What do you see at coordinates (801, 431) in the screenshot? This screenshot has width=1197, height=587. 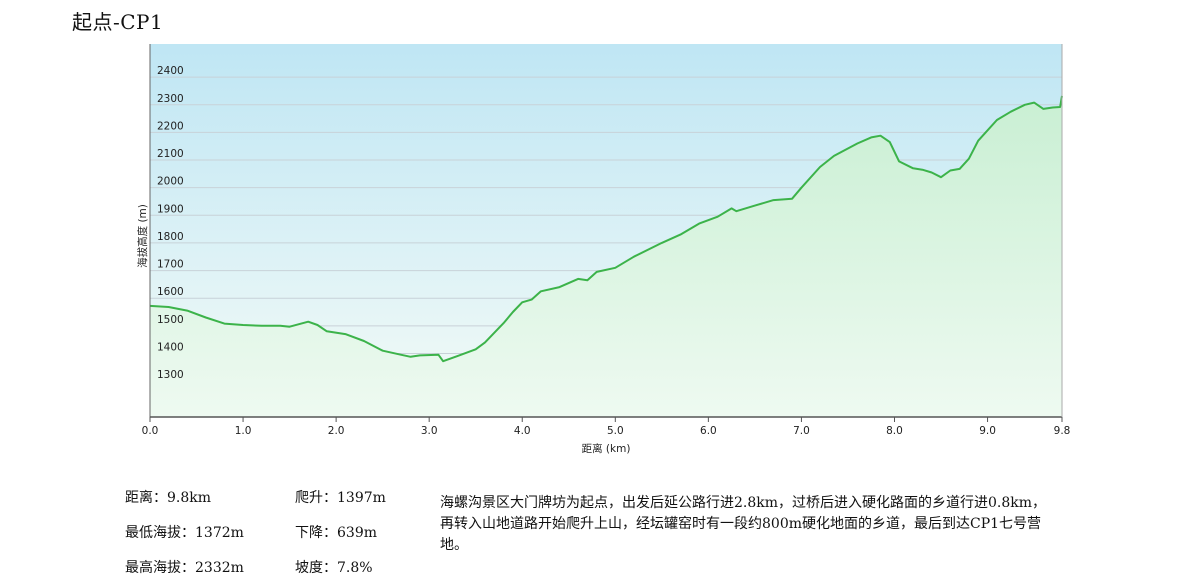 I see `x-tick-label: 7.0` at bounding box center [801, 431].